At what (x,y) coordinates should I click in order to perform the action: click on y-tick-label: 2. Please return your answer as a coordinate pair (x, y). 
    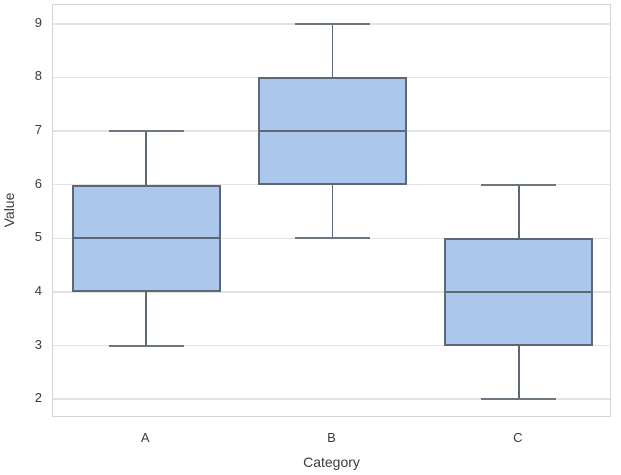
    Looking at the image, I should click on (38, 398).